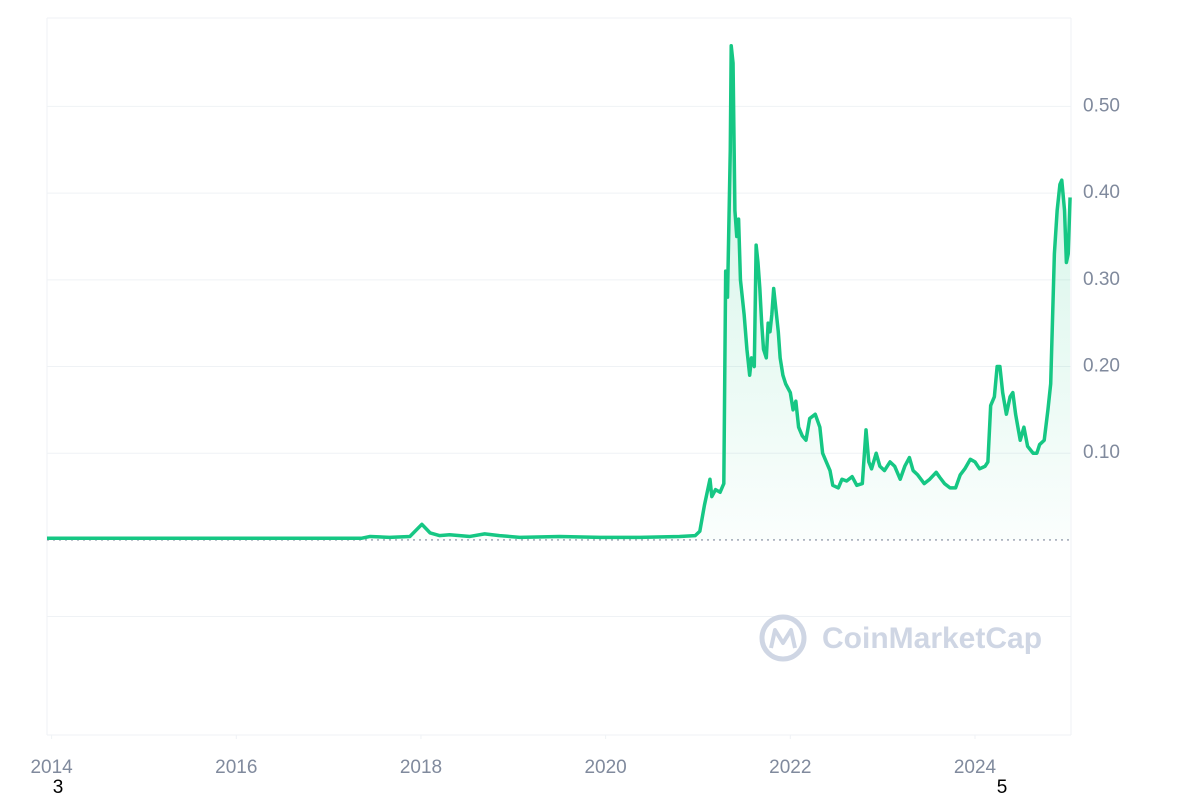 The image size is (1200, 800). What do you see at coordinates (1101, 366) in the screenshot?
I see `y-tick-label: 0.20` at bounding box center [1101, 366].